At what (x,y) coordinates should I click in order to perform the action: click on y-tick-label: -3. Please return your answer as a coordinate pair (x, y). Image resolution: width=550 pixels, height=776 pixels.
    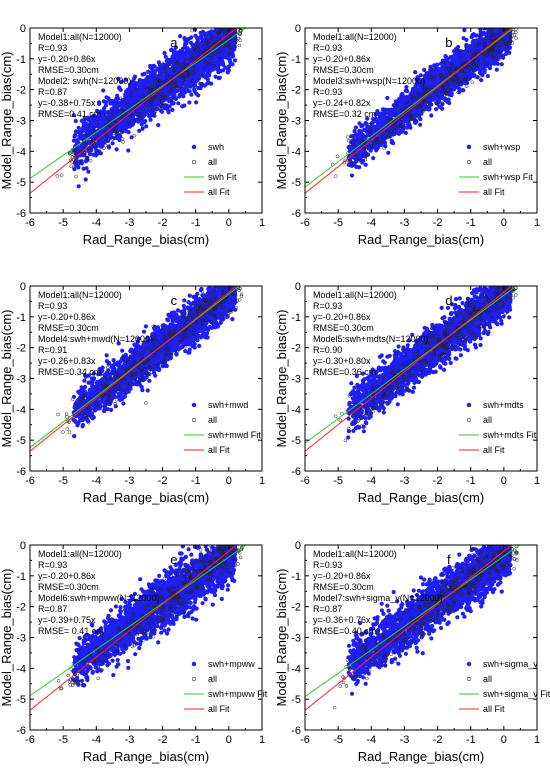
    Looking at the image, I should click on (21, 122).